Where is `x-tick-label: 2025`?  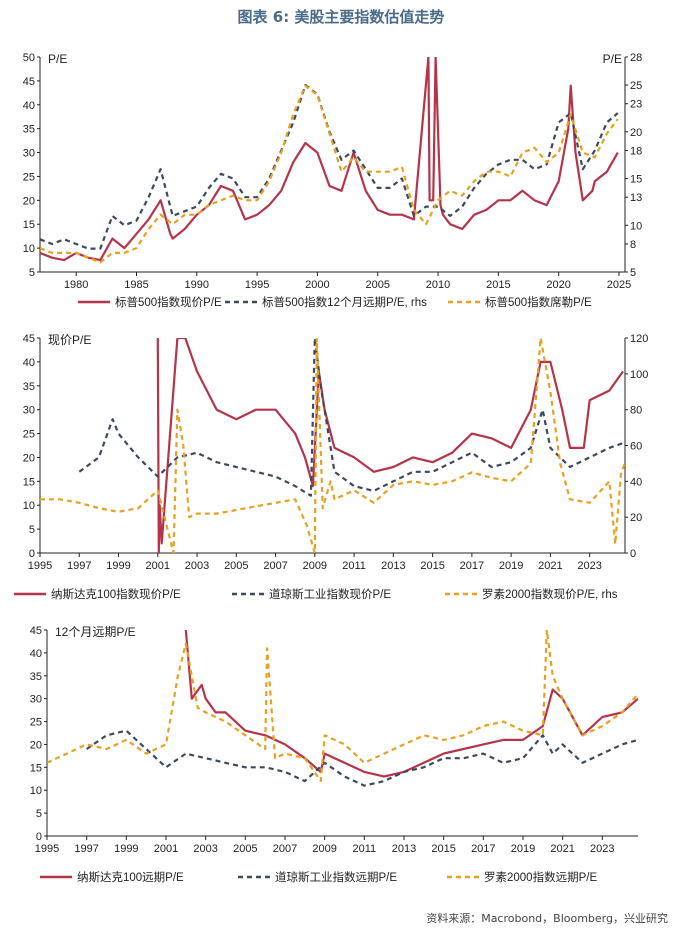 x-tick-label: 2025 is located at coordinates (619, 285).